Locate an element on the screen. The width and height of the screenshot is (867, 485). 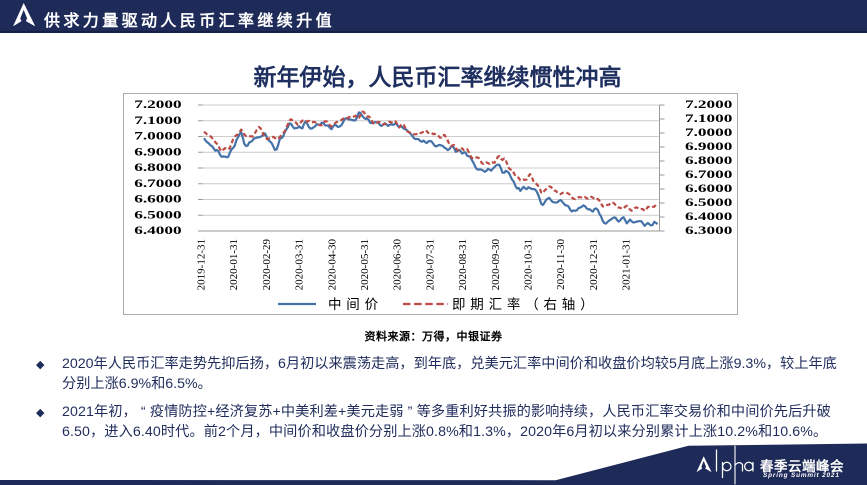
svg-text: 2020-01-31 is located at coordinates (234, 264).